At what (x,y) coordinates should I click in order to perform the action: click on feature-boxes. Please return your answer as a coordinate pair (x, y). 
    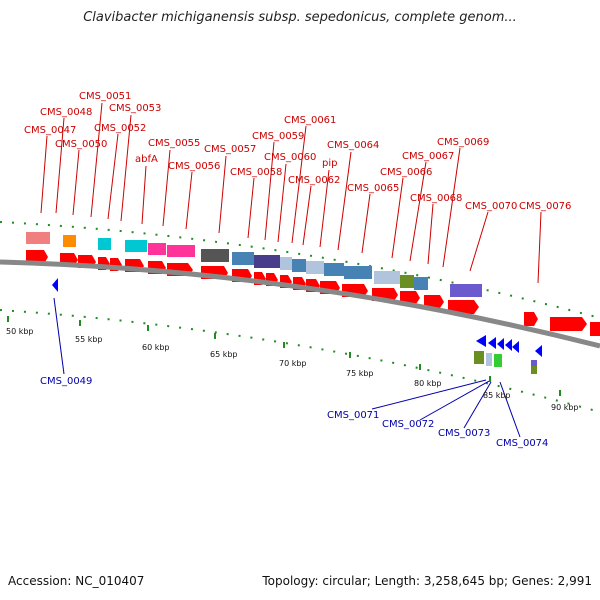
    Looking at the image, I should click on (254, 264).